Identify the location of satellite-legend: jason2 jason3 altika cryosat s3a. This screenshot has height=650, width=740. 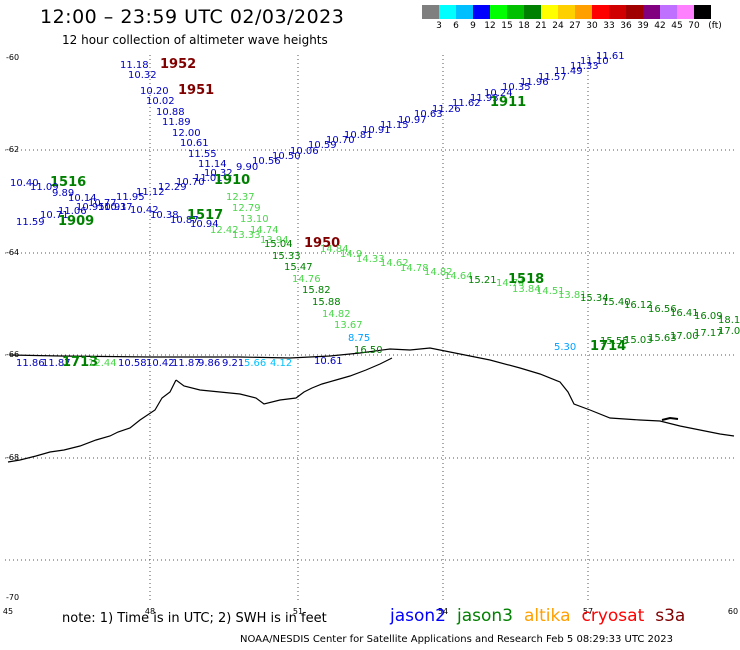
(543, 616).